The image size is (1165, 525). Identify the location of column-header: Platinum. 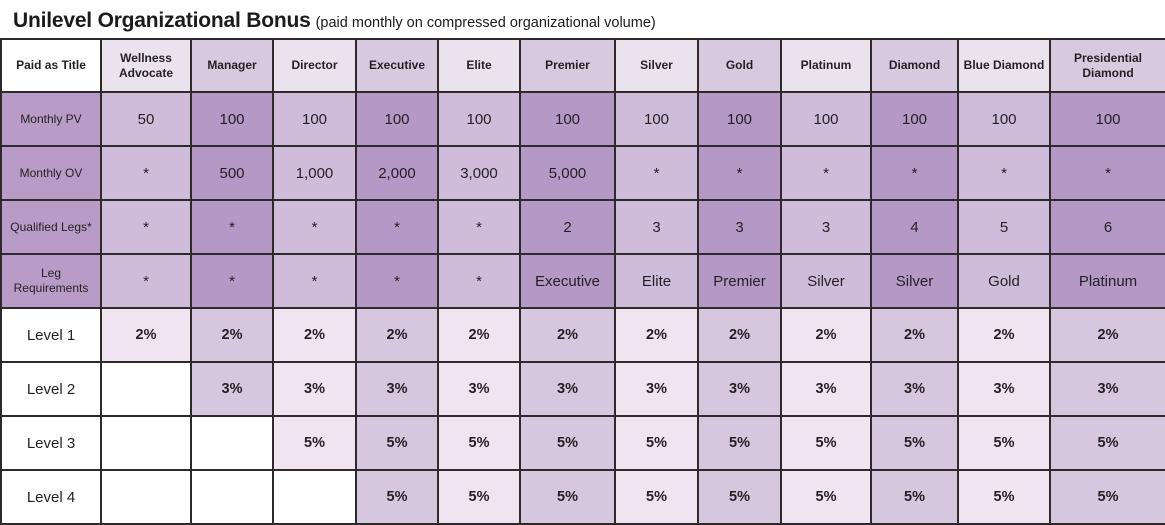
(826, 65).